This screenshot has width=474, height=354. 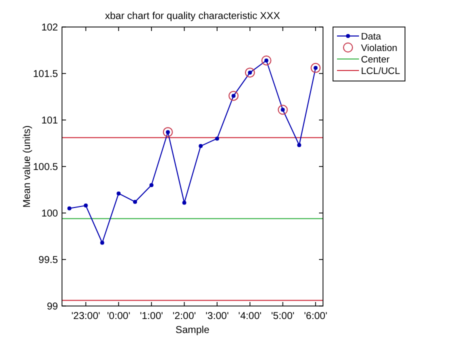 What do you see at coordinates (48, 260) in the screenshot?
I see `y-tick-label: 99.5` at bounding box center [48, 260].